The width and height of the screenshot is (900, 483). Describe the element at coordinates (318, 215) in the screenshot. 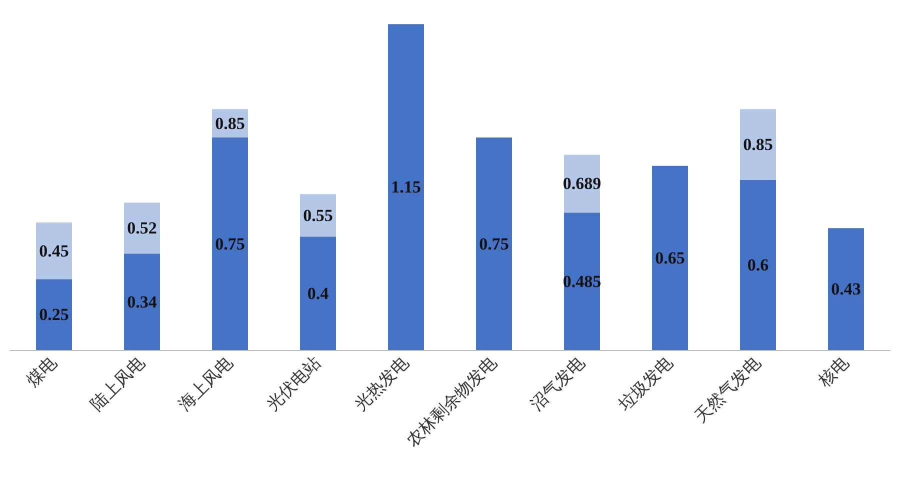

I see `total-label: 0.55` at that location.